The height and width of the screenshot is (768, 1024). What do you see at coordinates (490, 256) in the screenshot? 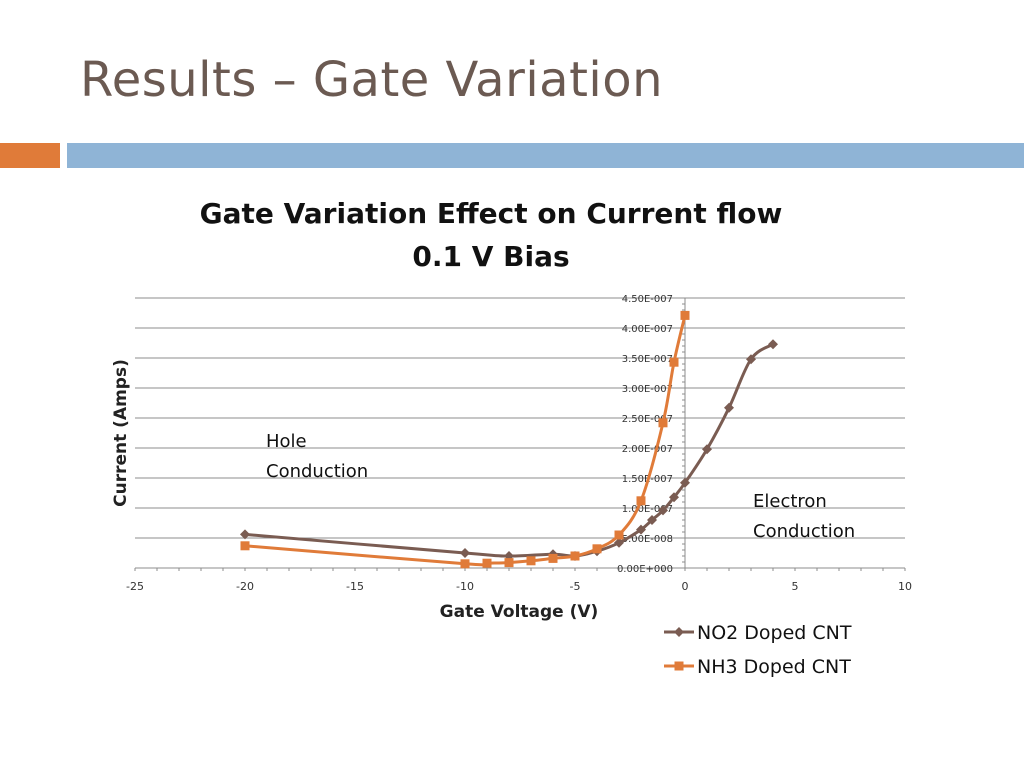
I see `chart-title-line-2: 0.1 V Bias` at bounding box center [490, 256].